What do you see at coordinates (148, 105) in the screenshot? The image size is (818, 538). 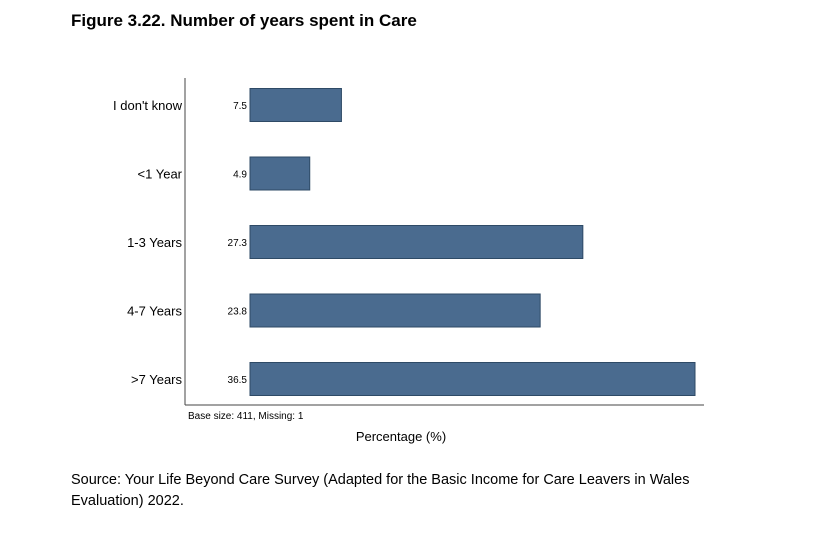 I see `category-label: I don't know` at bounding box center [148, 105].